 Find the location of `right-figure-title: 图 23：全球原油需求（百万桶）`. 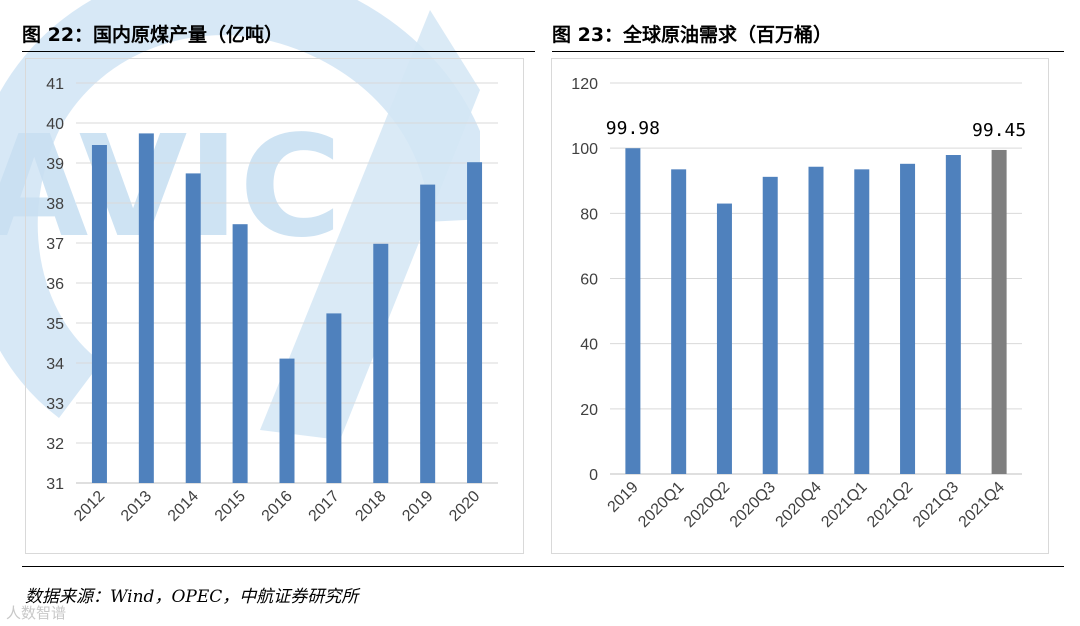

right-figure-title: 图 23：全球原油需求（百万桶） is located at coordinates (692, 35).